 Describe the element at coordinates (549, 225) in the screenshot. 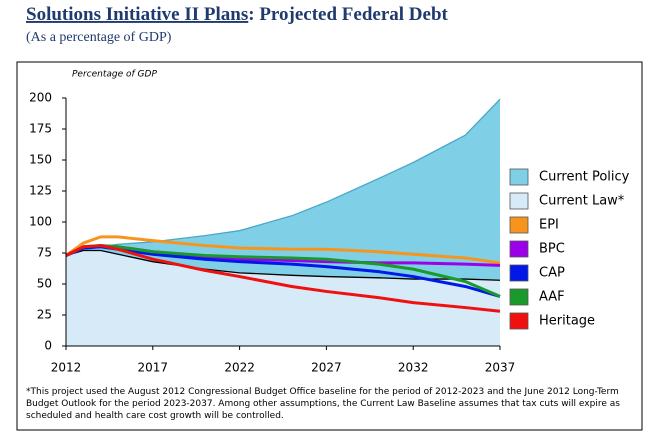

I see `legend-label: EPI` at that location.